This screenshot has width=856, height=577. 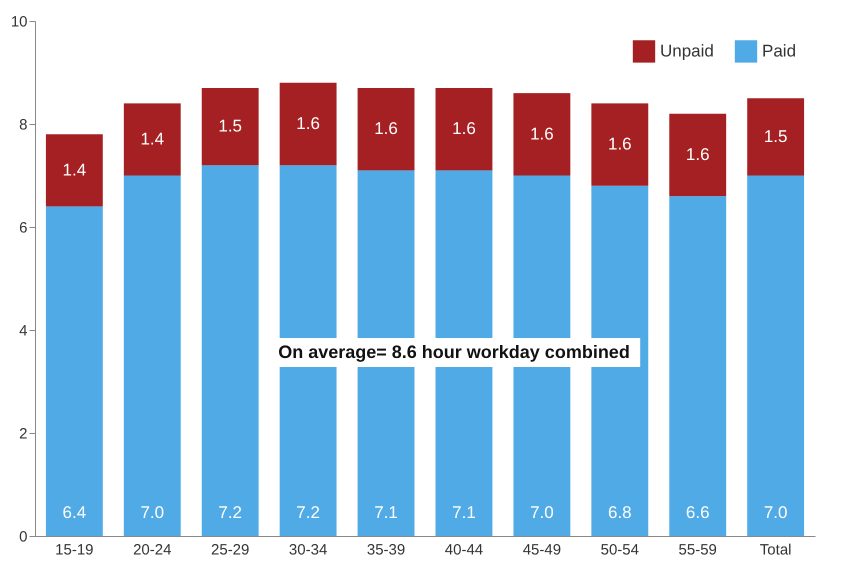 I want to click on x-tick-label: 30-34, so click(x=308, y=550).